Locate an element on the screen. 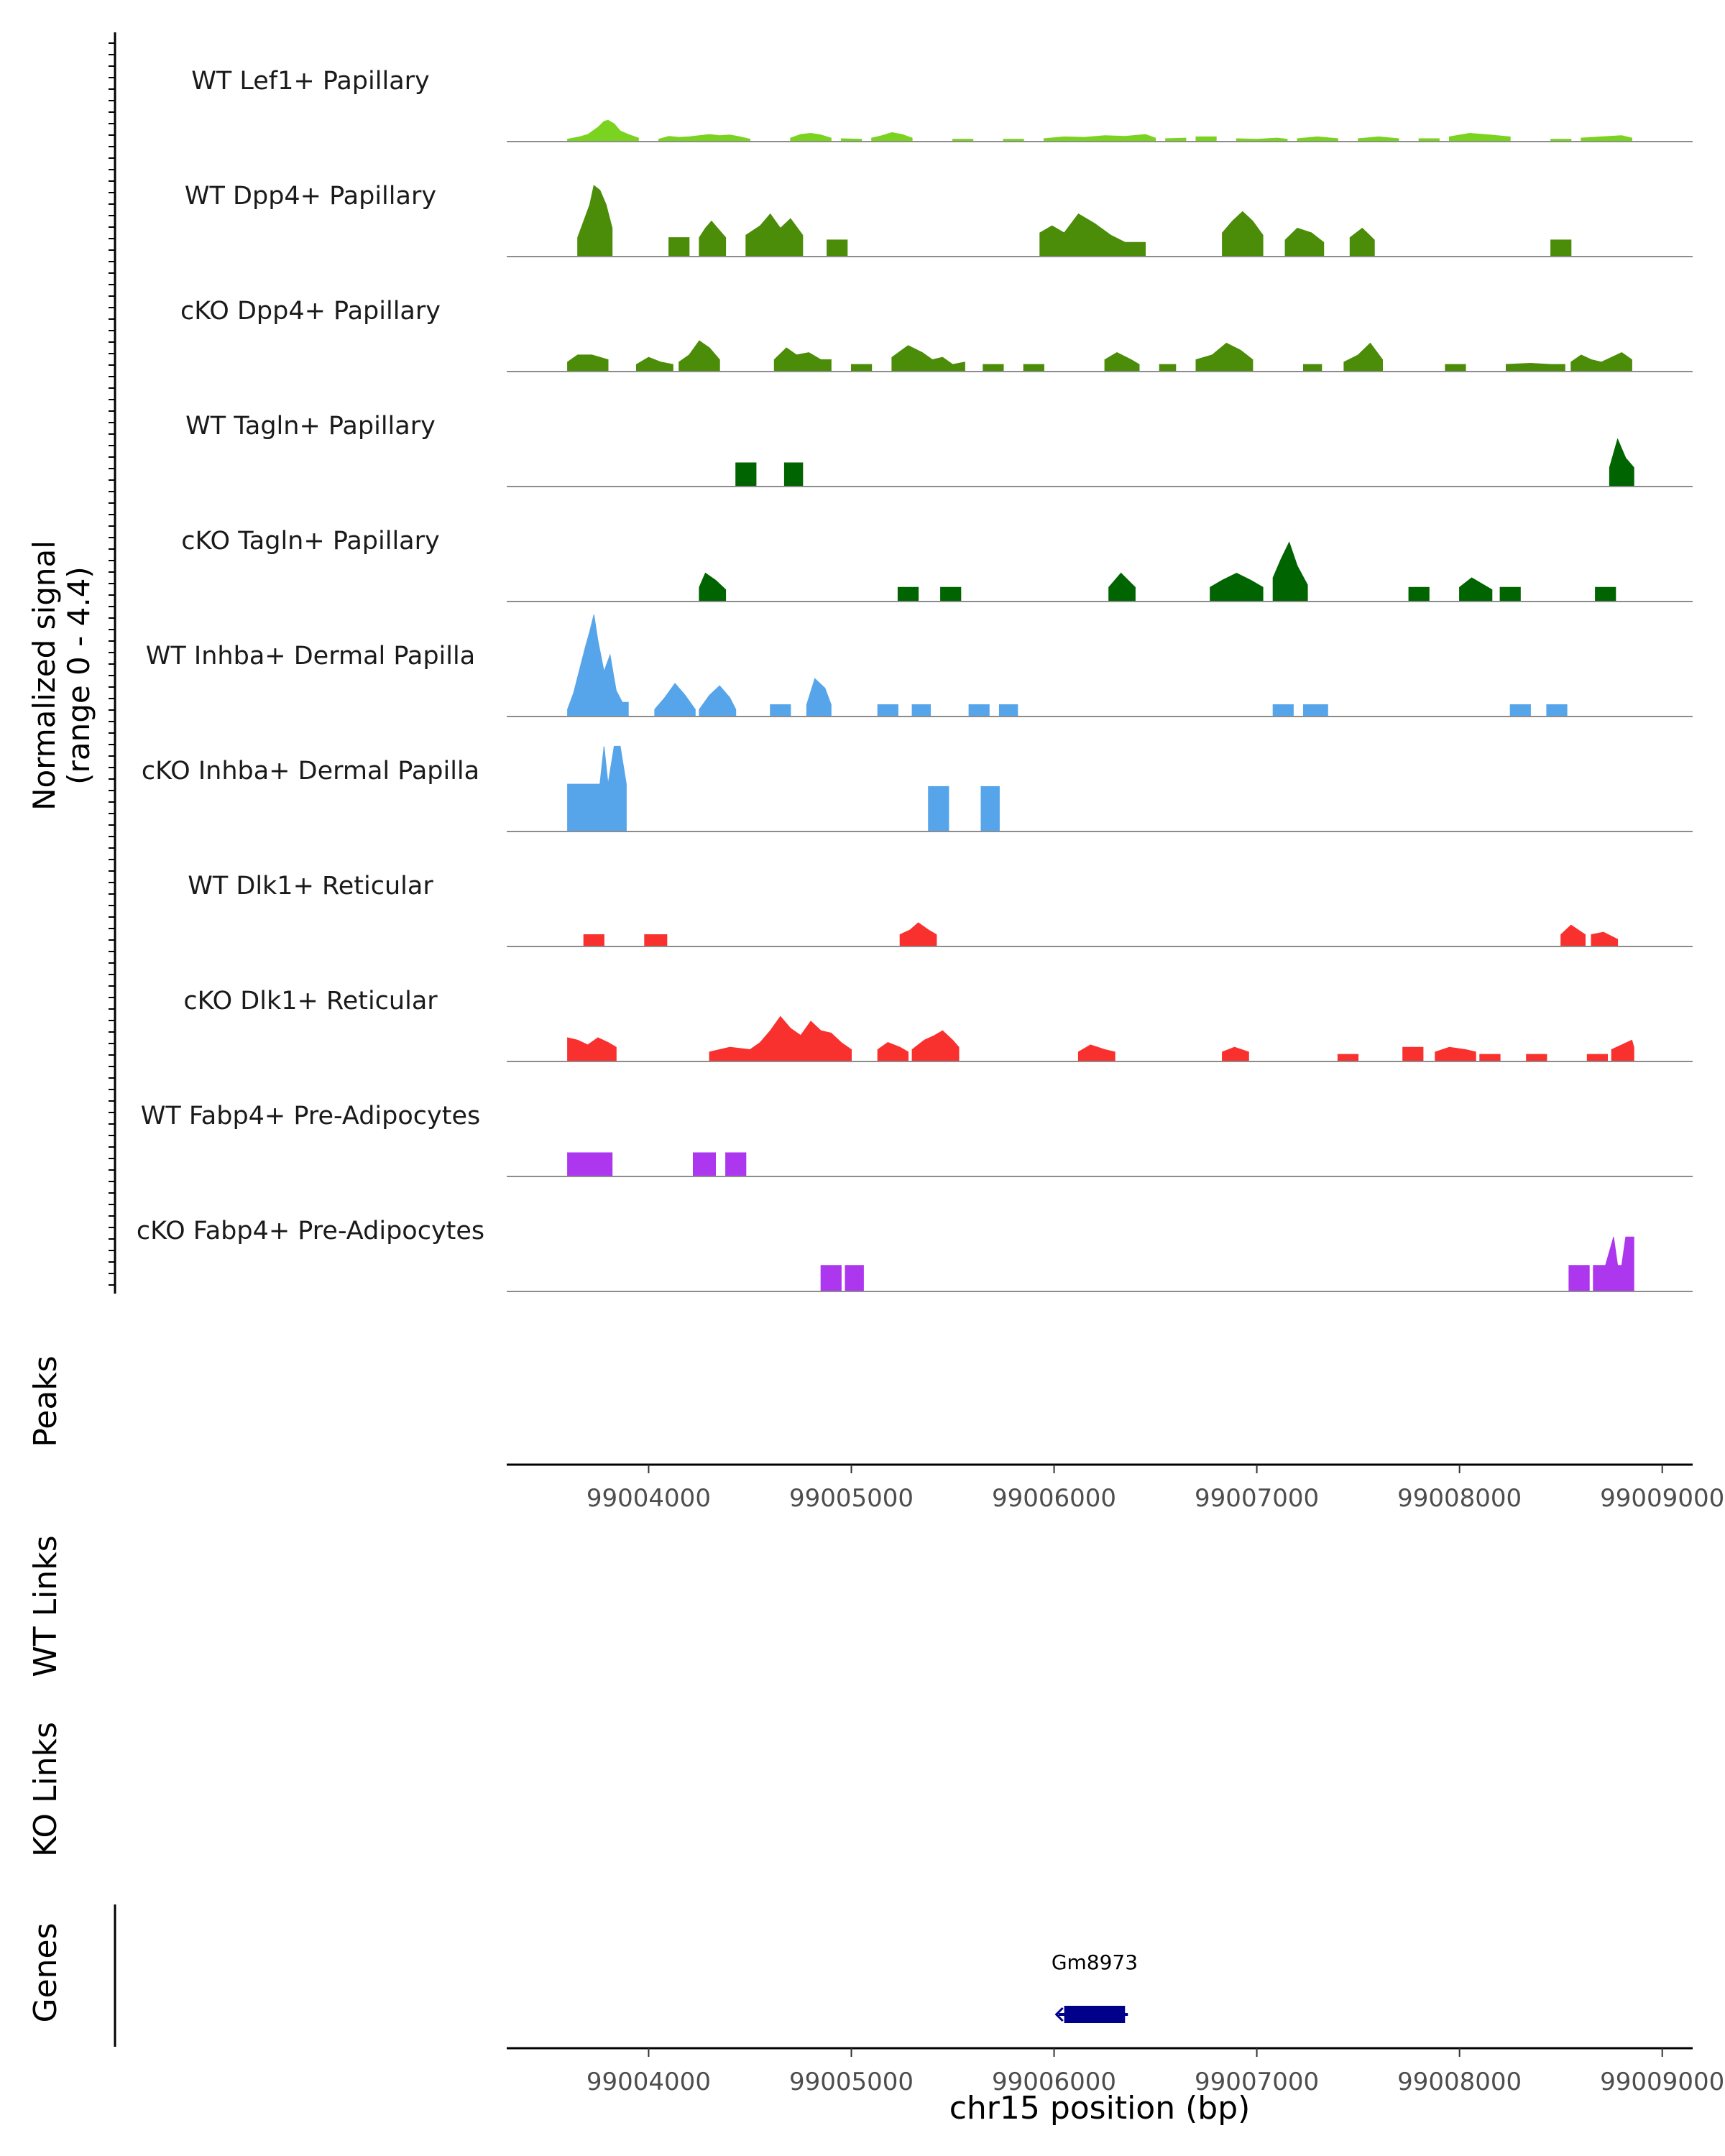 The height and width of the screenshot is (2156, 1725). track-label: cKO Dlk1+ Reticular is located at coordinates (310, 1001).